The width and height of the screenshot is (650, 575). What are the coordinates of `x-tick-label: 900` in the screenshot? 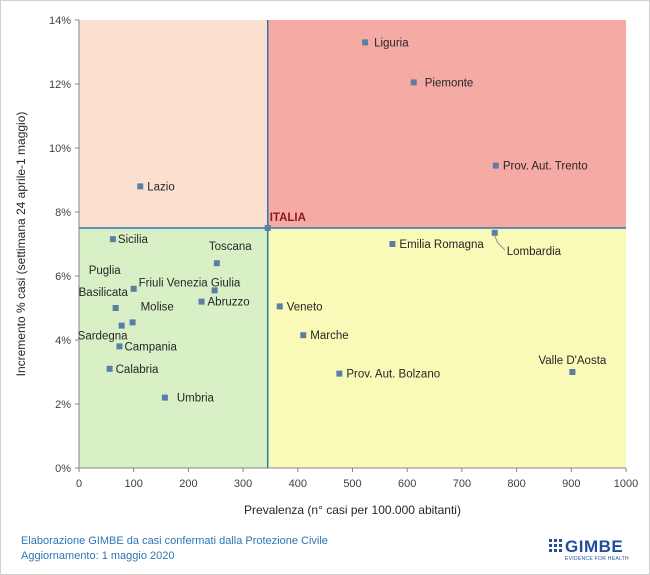 It's located at (571, 484).